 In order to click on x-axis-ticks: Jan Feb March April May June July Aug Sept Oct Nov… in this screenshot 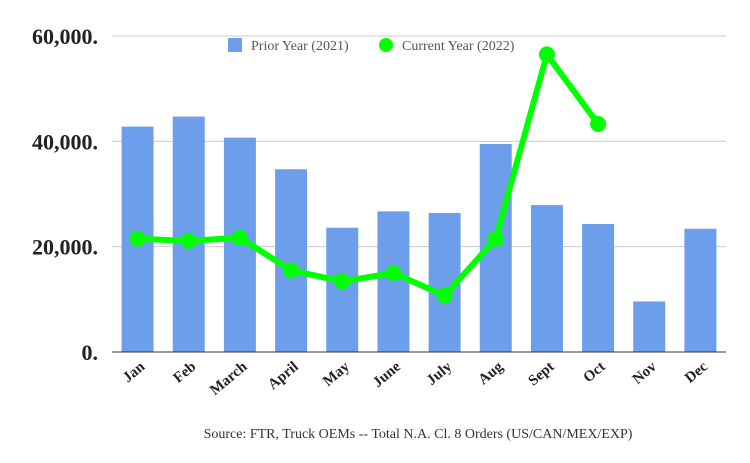, I will do `click(415, 378)`.